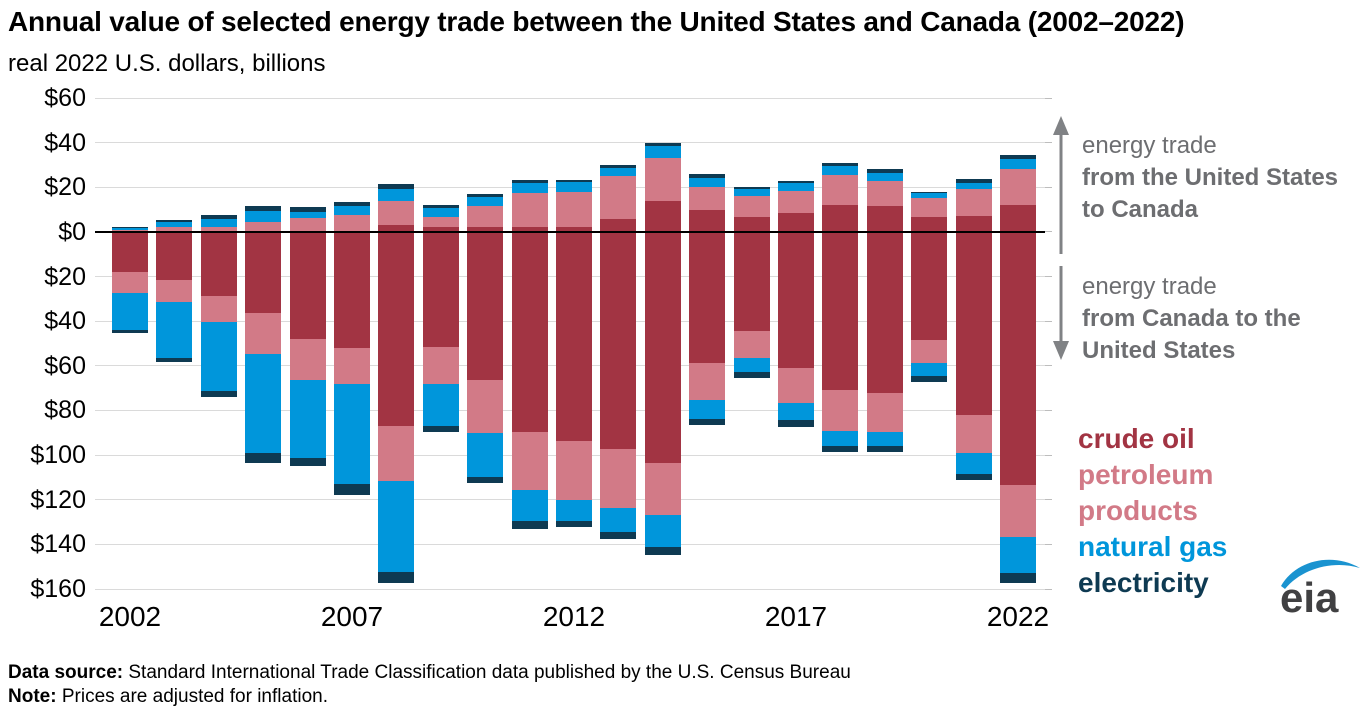 Image resolution: width=1360 pixels, height=714 pixels. I want to click on annotation-canada-to-us-intro: energy trade, so click(1149, 286).